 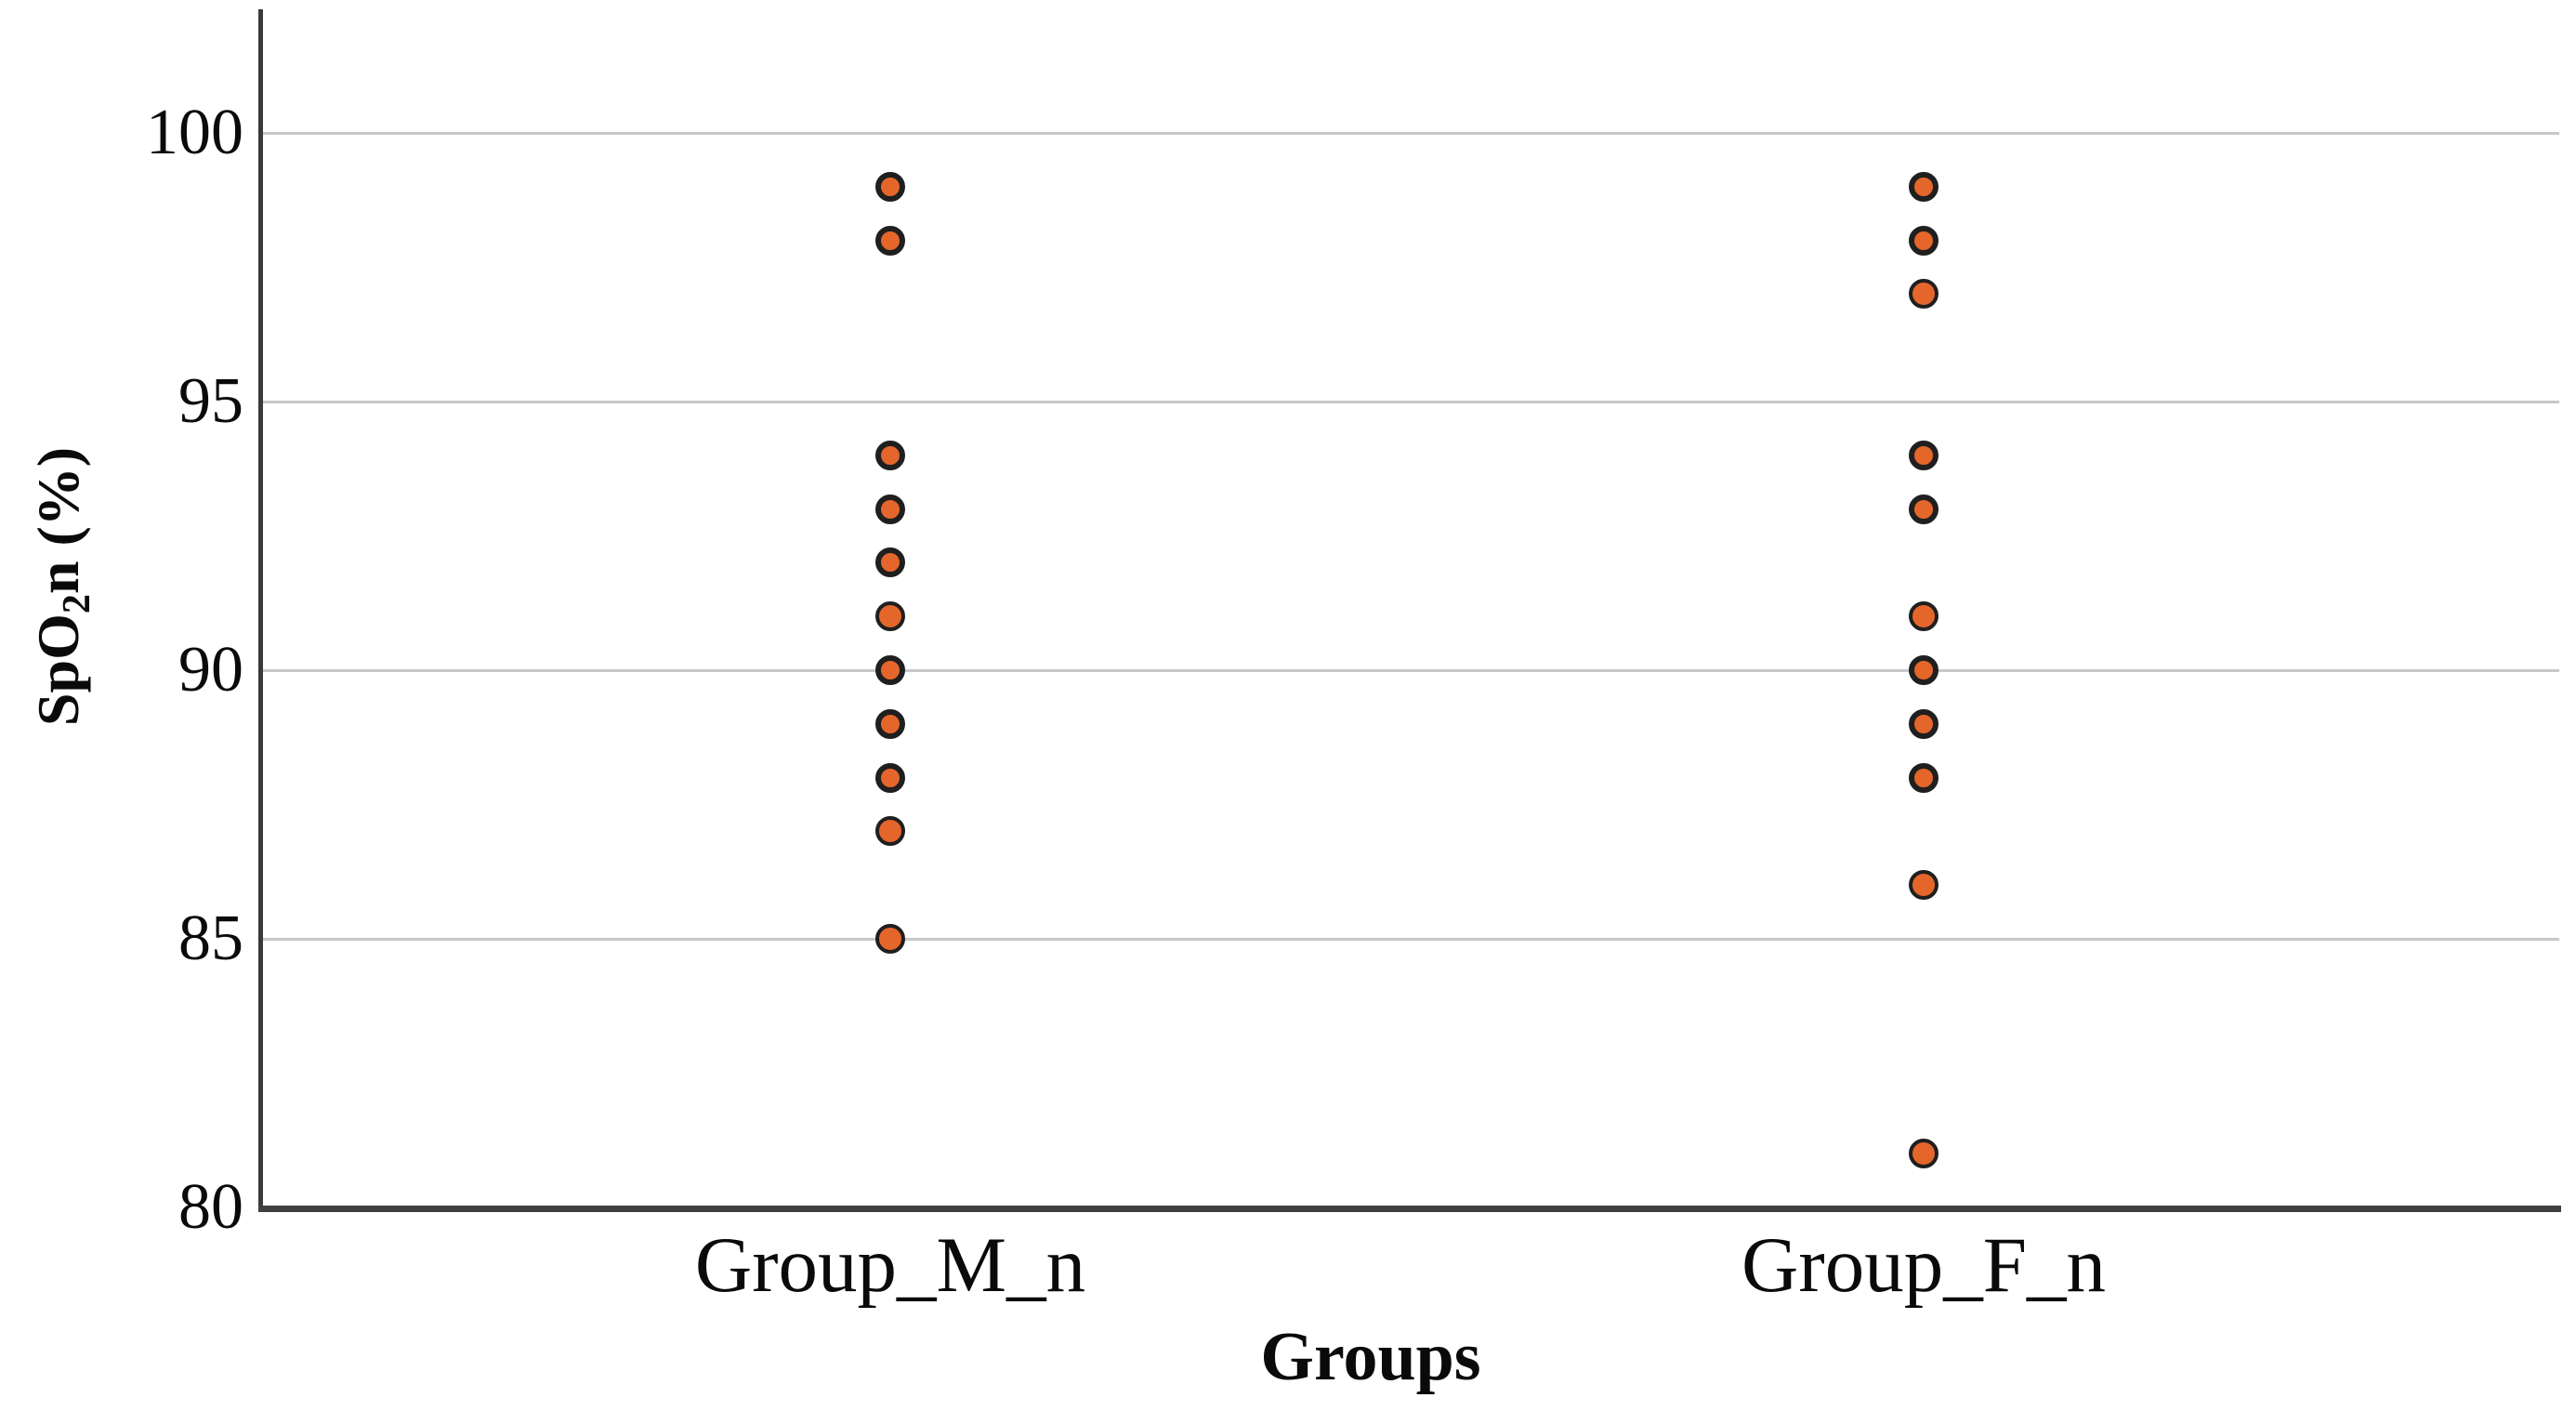 I want to click on y-tick-label-85: 85, so click(x=210, y=938).